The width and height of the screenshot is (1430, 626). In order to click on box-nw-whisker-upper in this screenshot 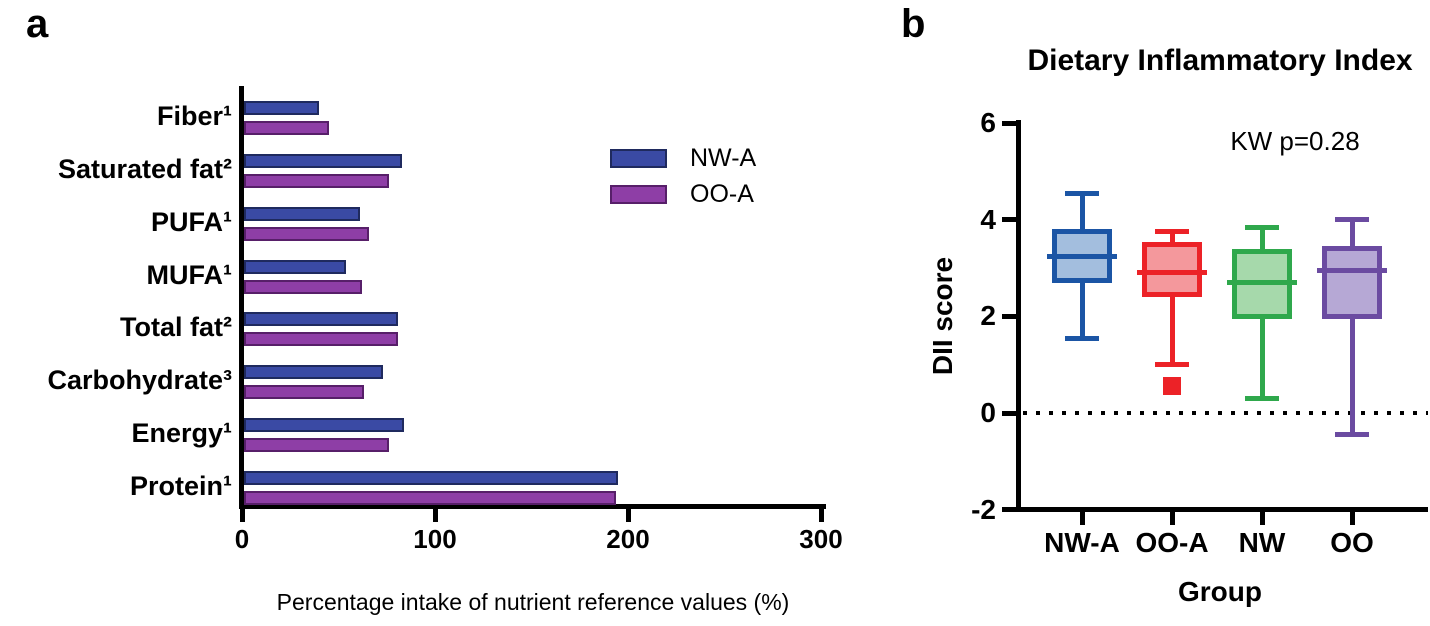, I will do `click(1262, 238)`.